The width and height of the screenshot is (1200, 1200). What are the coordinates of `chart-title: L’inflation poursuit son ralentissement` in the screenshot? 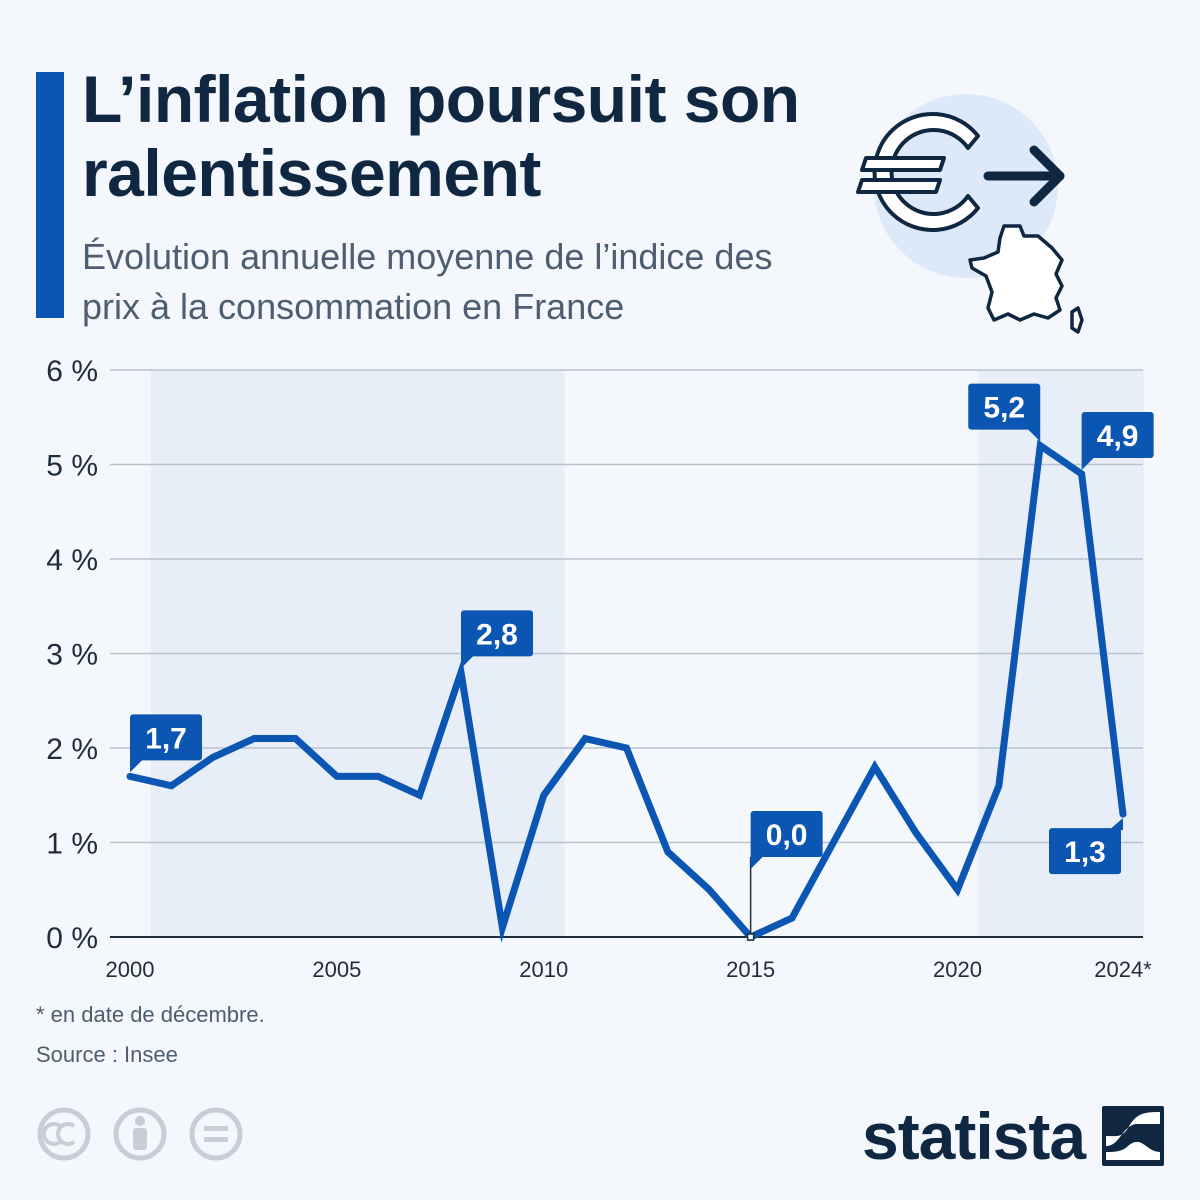 It's located at (441, 136).